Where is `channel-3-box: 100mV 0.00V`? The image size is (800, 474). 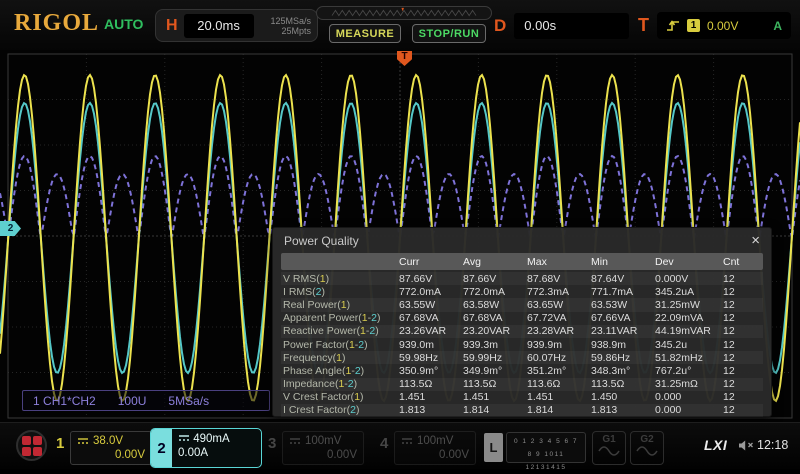 channel-3-box: 100mV 0.00V is located at coordinates (323, 448).